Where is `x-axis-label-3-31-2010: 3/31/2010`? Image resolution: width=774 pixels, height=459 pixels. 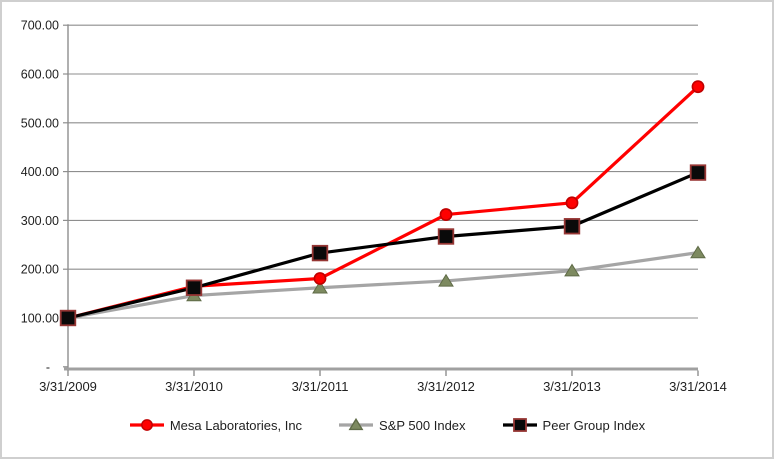
x-axis-label-3-31-2010: 3/31/2010 is located at coordinates (194, 386).